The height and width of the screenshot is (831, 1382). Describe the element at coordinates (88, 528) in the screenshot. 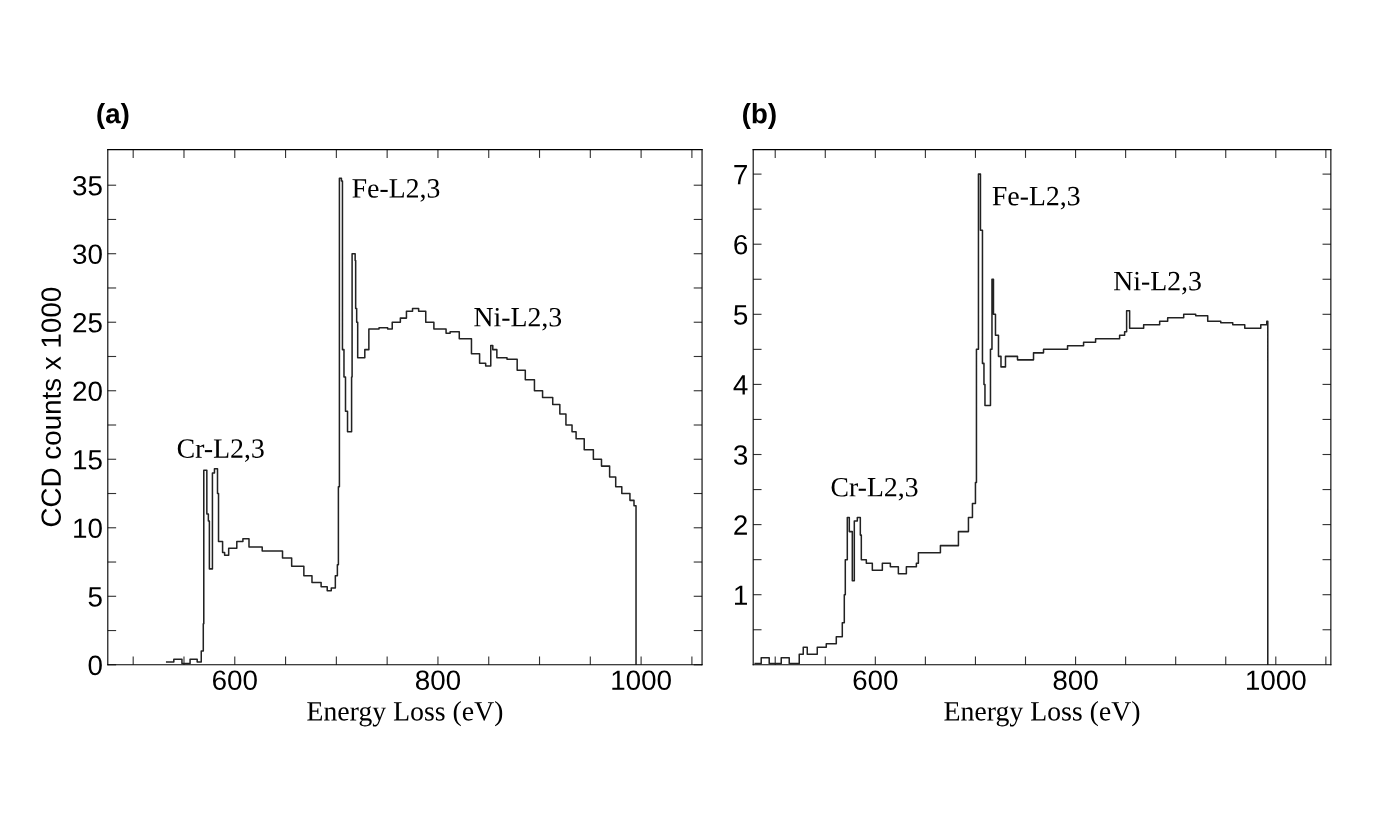

I see `y-tick-label: 10` at that location.